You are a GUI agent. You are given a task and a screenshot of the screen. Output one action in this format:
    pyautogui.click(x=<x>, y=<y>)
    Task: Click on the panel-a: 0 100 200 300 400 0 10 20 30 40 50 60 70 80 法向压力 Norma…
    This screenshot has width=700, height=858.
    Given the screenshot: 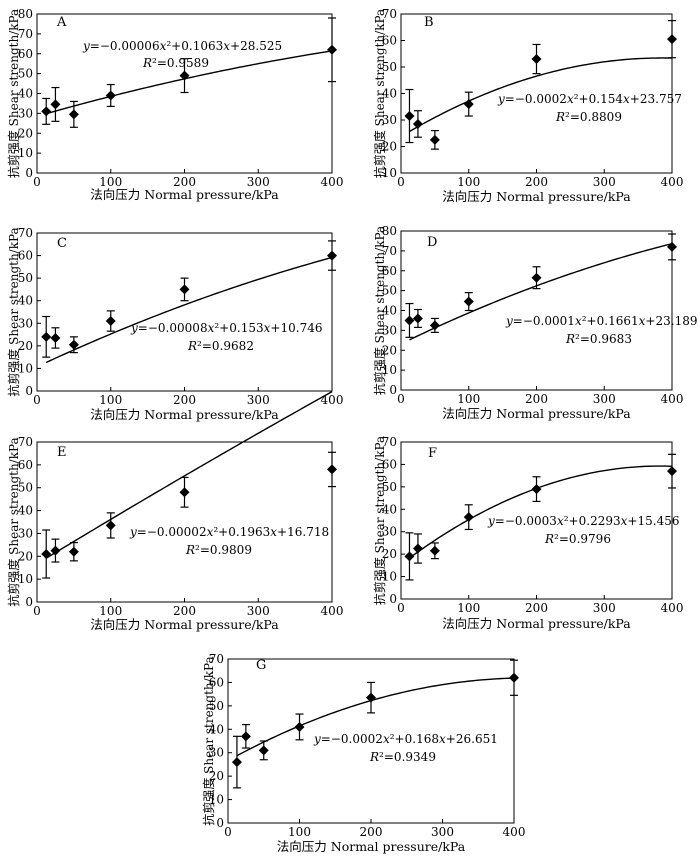 What is the action you would take?
    pyautogui.click(x=174, y=104)
    